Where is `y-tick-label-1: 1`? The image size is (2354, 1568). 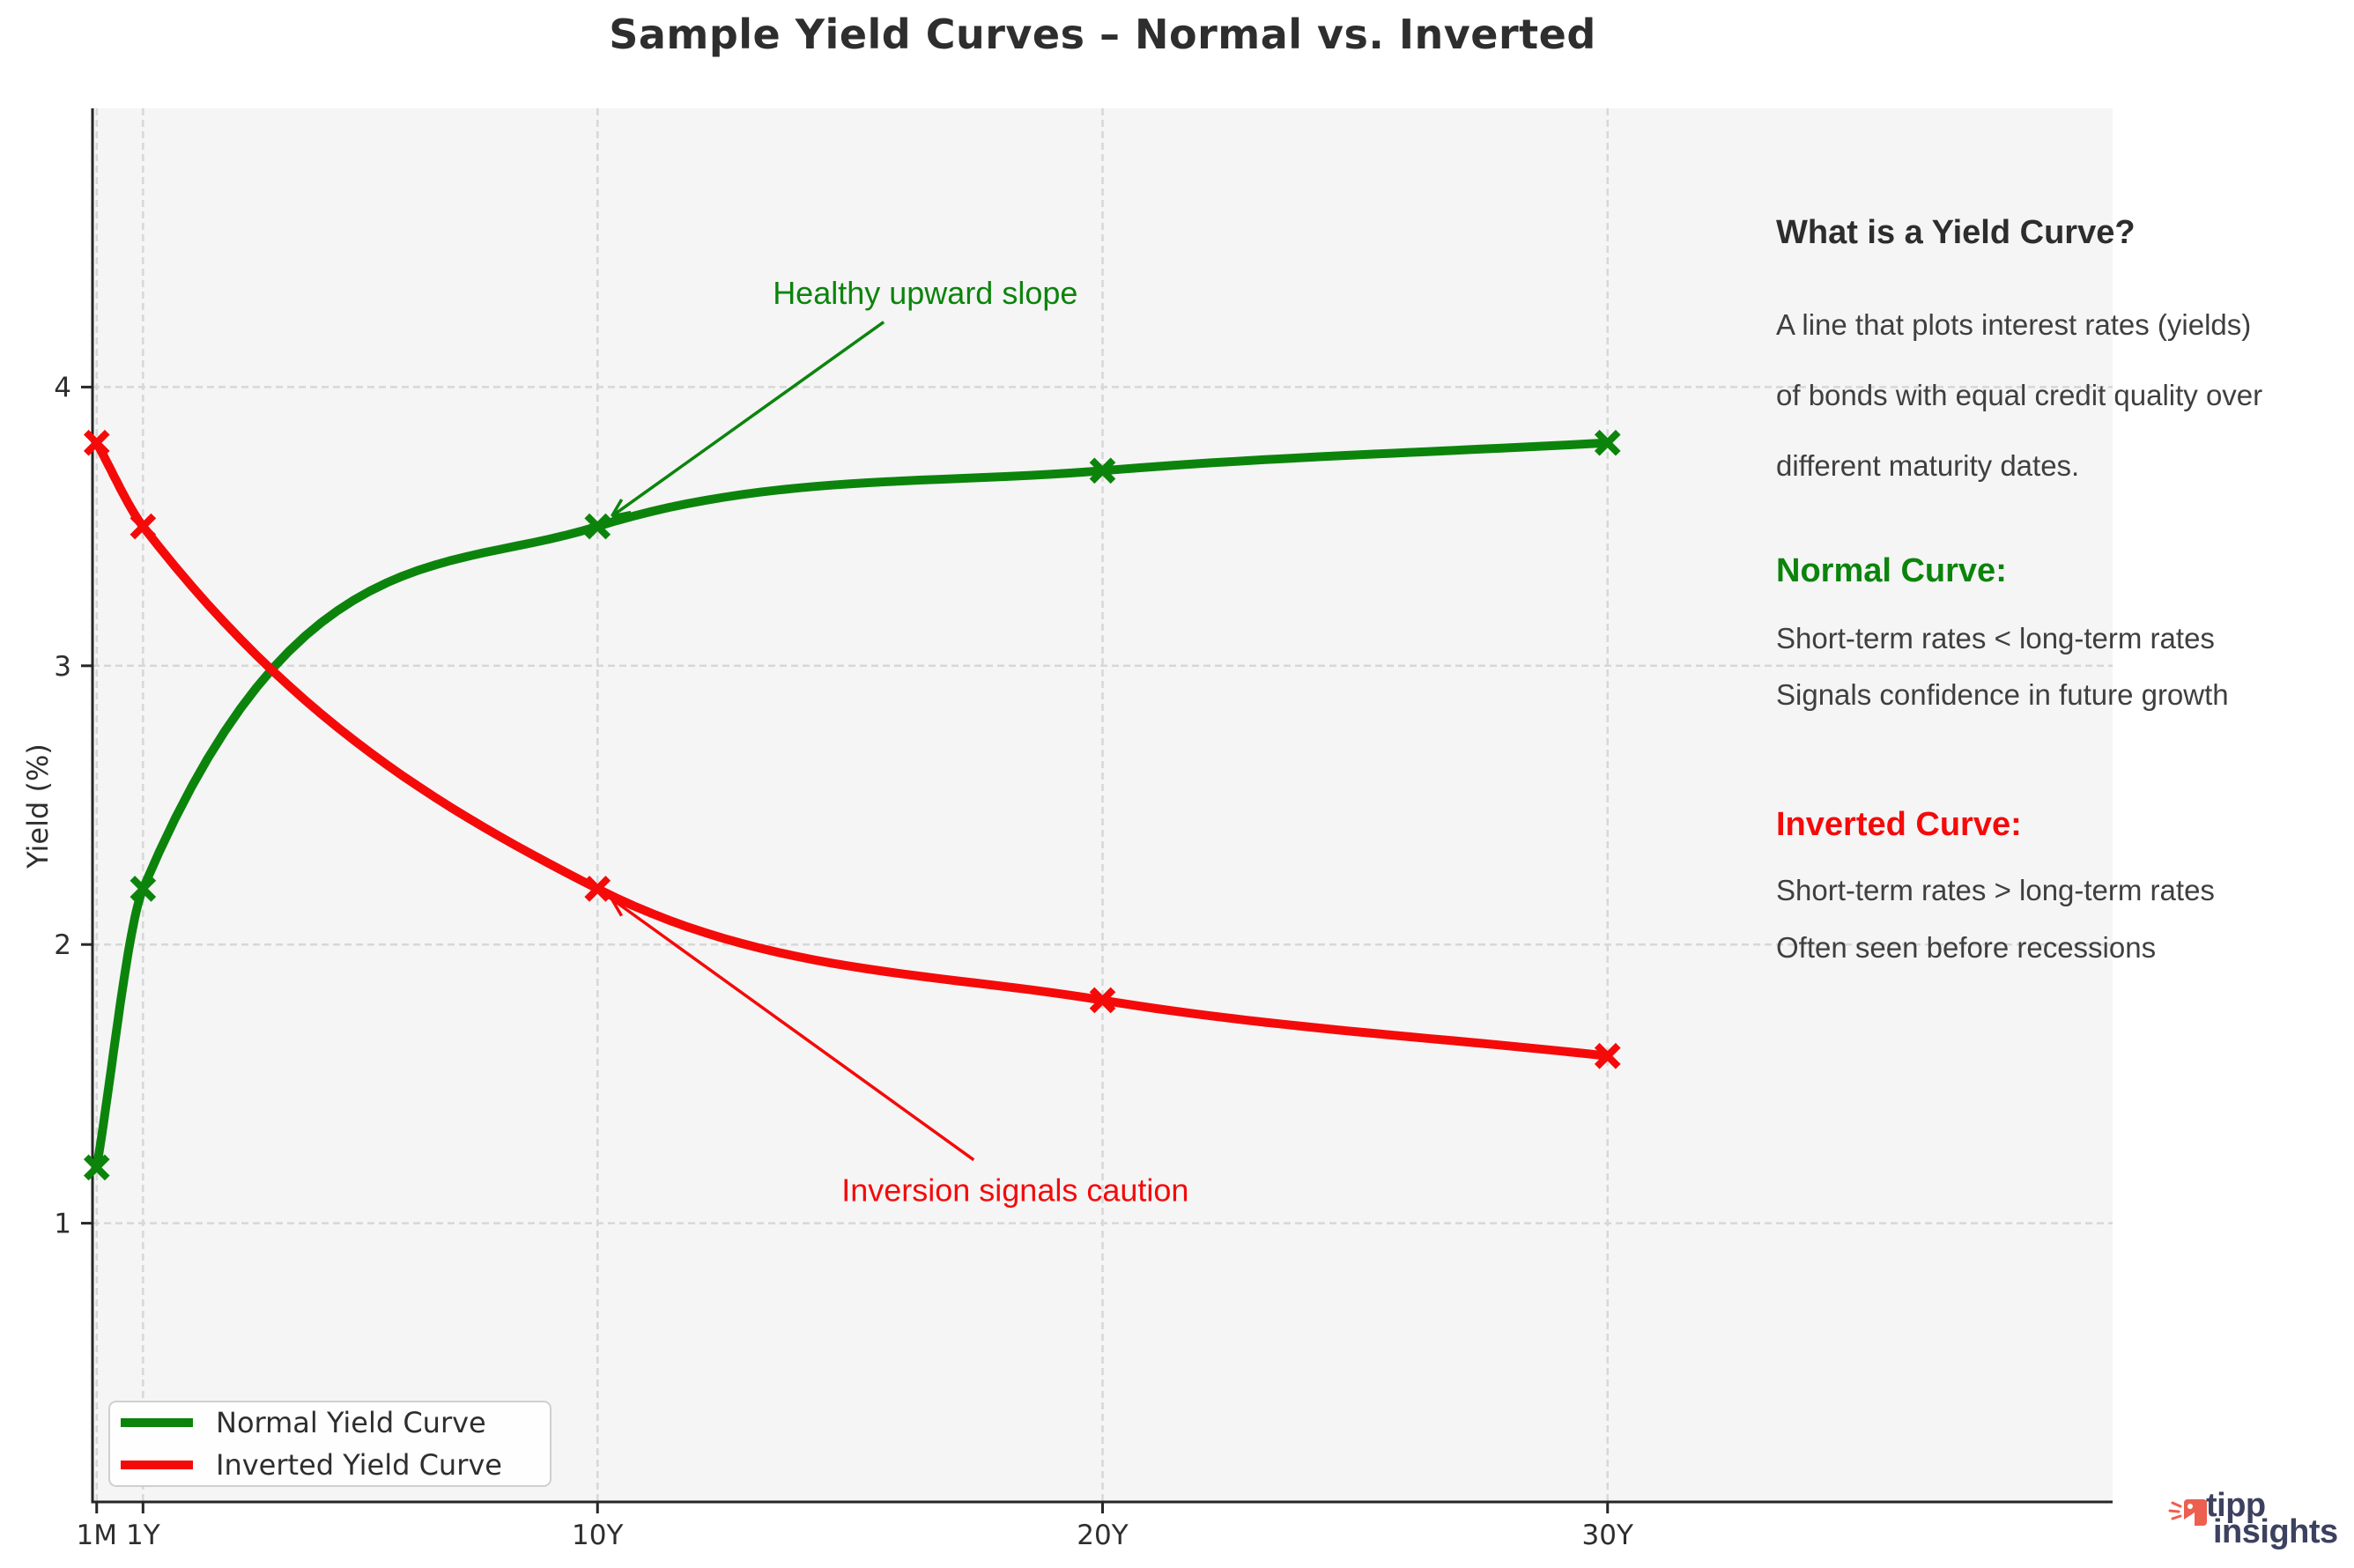
y-tick-label-1: 1 is located at coordinates (62, 1224).